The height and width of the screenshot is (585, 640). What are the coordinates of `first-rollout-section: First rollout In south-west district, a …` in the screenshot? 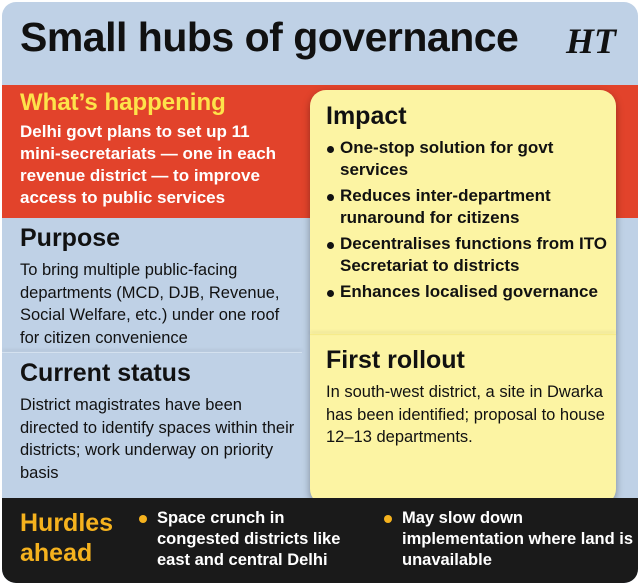 It's located at (466, 397).